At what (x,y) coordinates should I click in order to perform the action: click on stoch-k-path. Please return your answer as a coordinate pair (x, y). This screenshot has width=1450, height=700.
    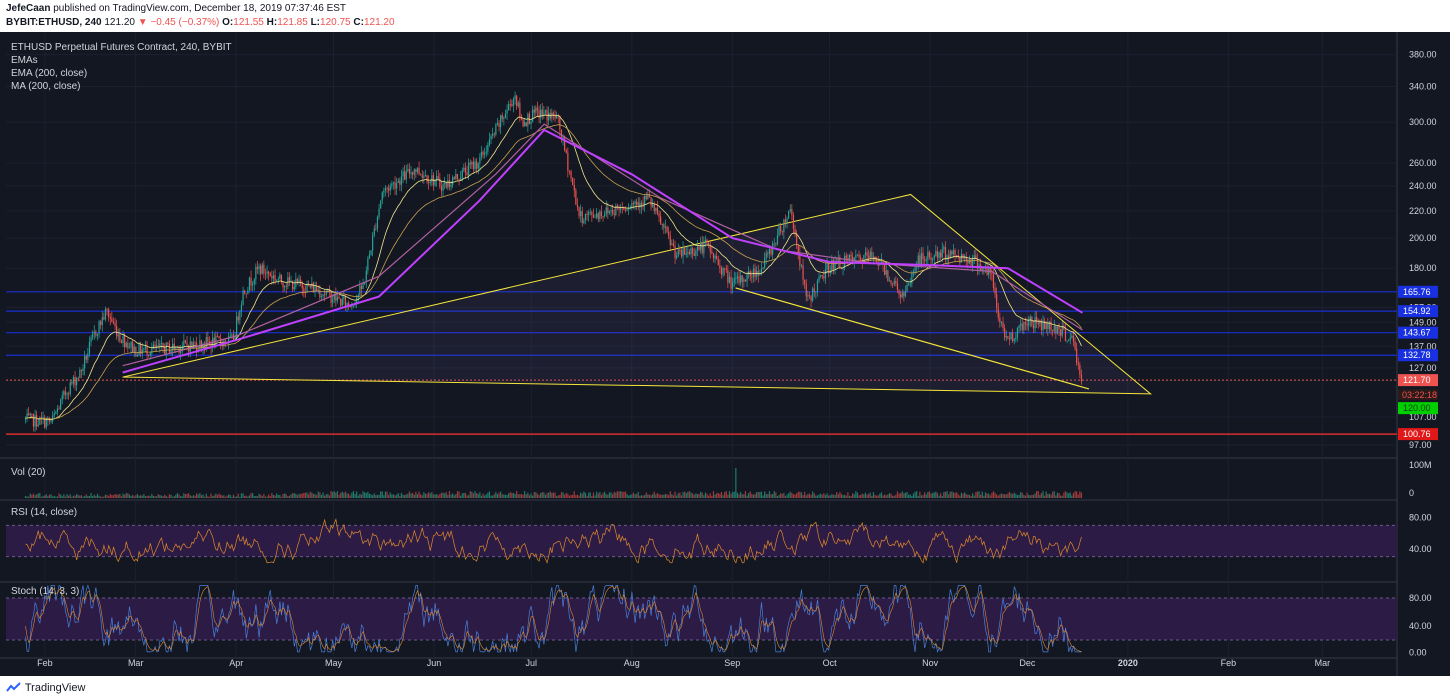
    Looking at the image, I should click on (553, 619).